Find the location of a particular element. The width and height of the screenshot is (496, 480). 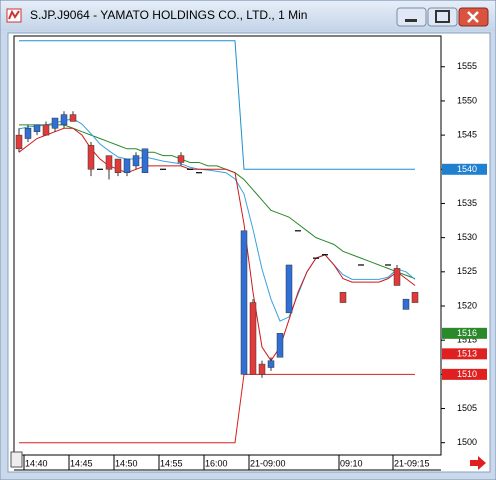

scroll-box is located at coordinates (16, 459).